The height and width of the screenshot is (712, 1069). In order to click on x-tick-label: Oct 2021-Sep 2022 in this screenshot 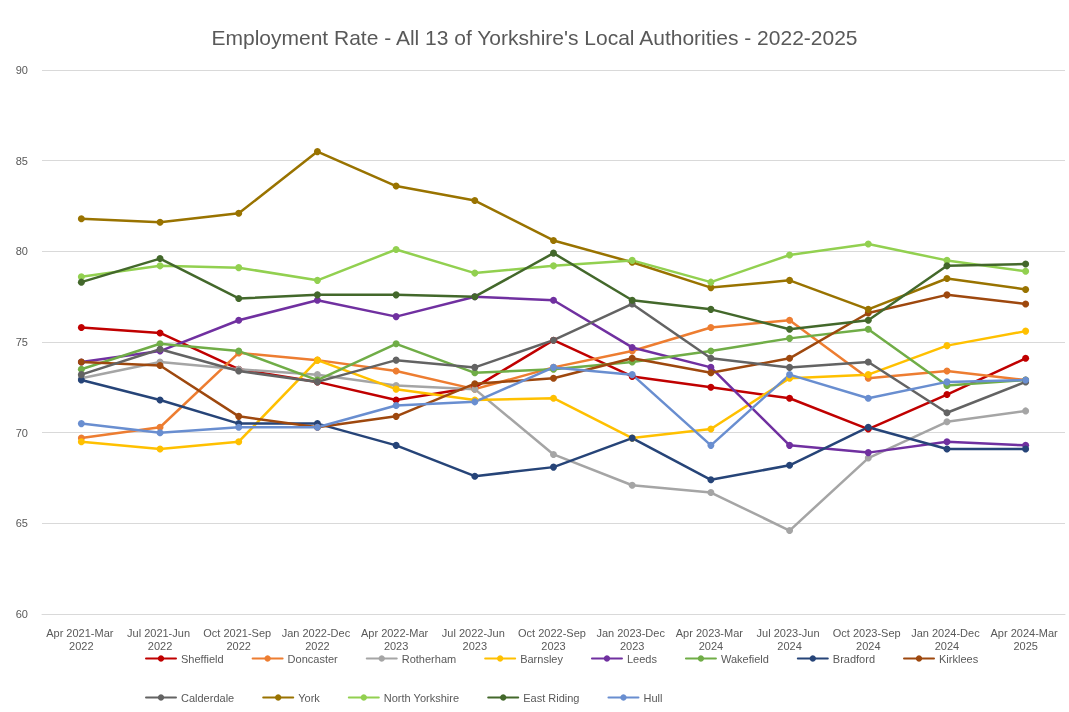, I will do `click(239, 639)`.